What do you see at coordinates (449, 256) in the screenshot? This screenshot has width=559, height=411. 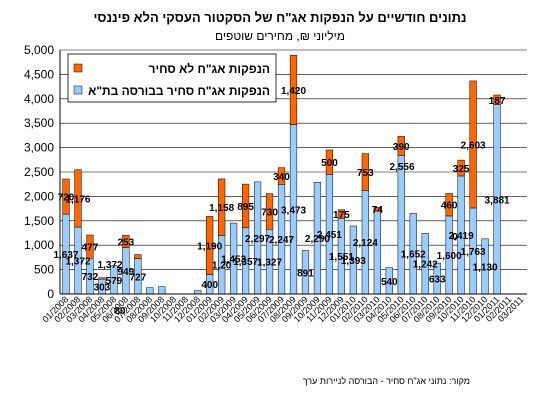 I see `data-label: 1,600` at bounding box center [449, 256].